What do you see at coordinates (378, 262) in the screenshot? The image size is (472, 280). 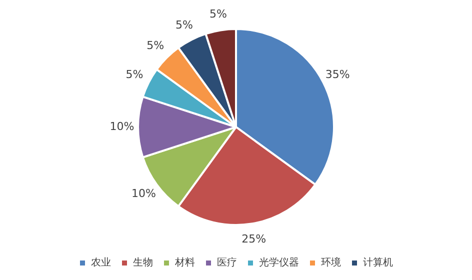 I see `legend-label: 计算机` at bounding box center [378, 262].